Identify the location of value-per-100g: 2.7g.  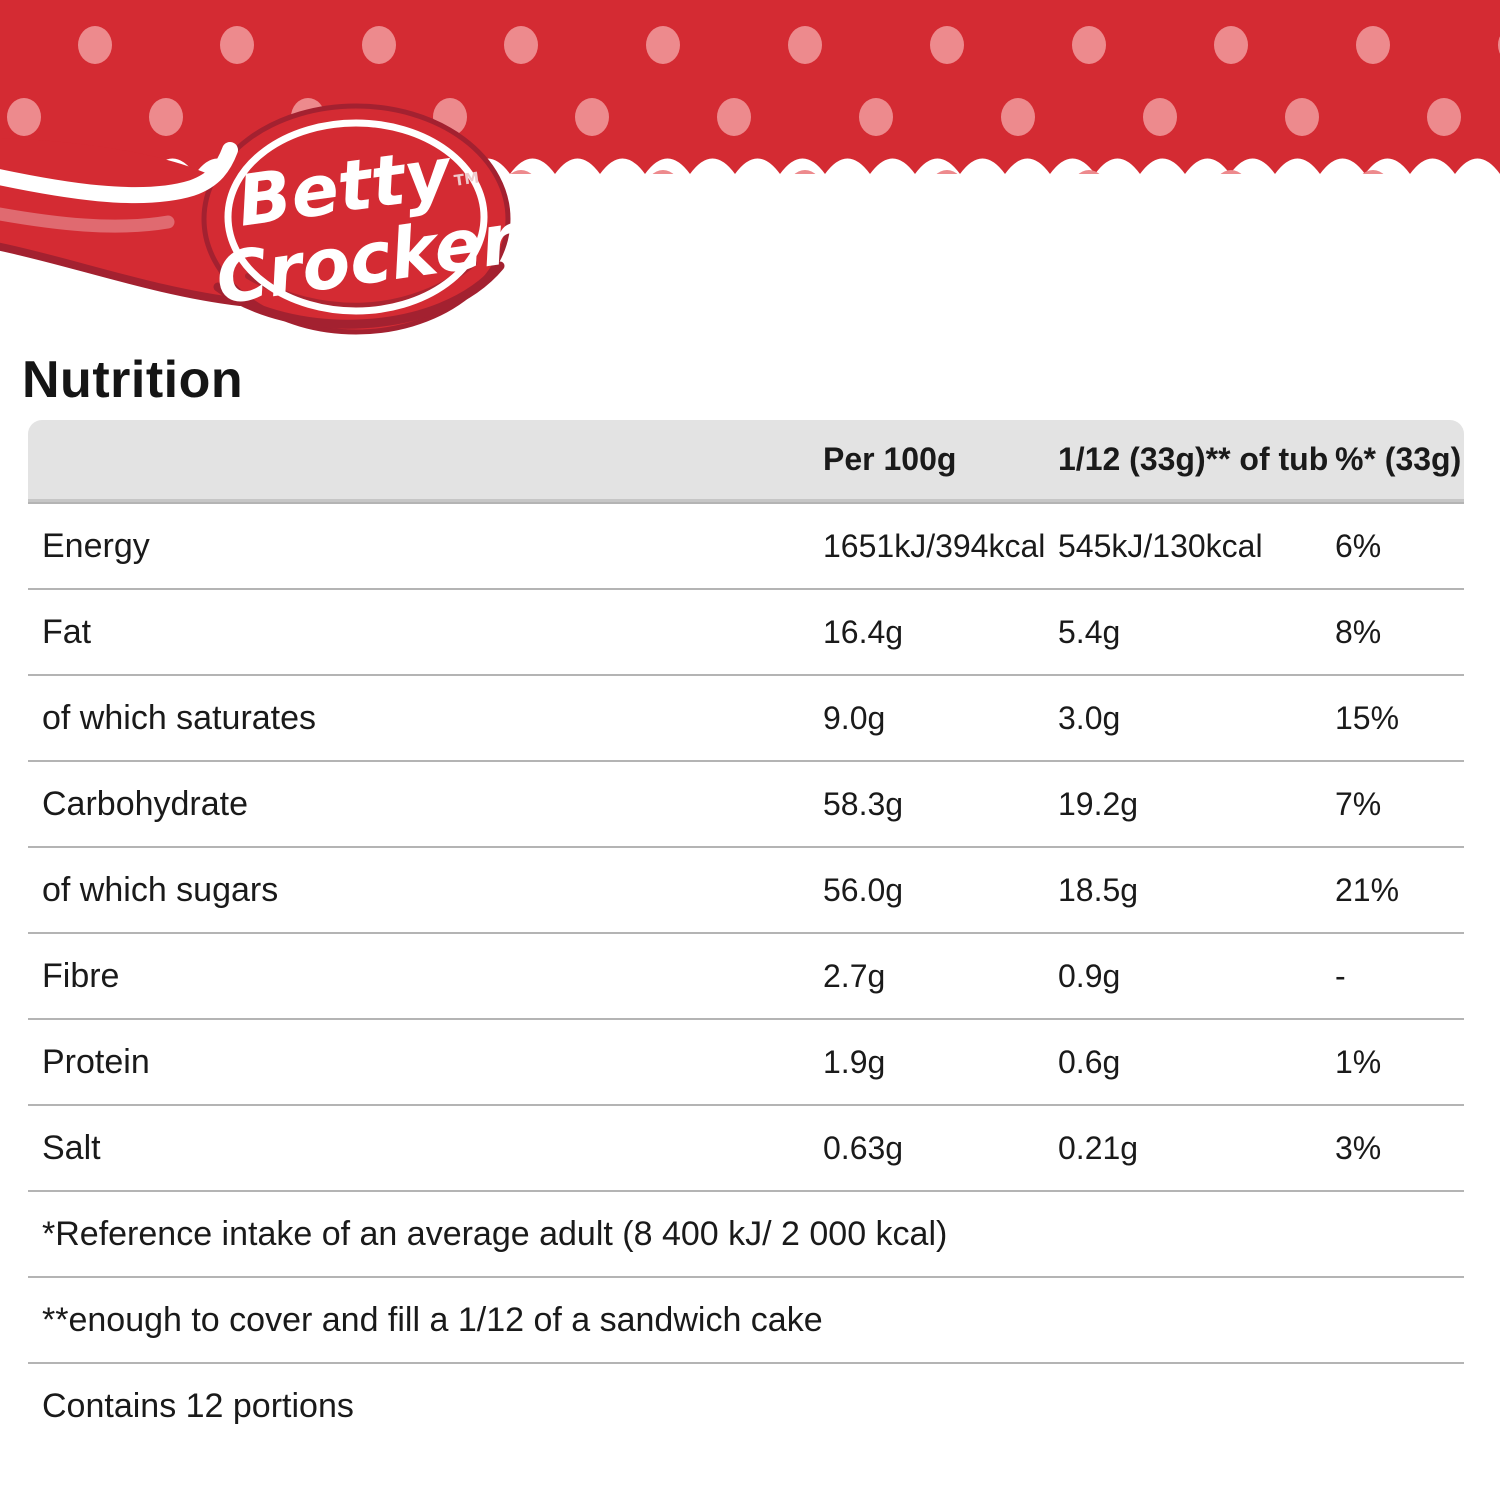
(854, 975).